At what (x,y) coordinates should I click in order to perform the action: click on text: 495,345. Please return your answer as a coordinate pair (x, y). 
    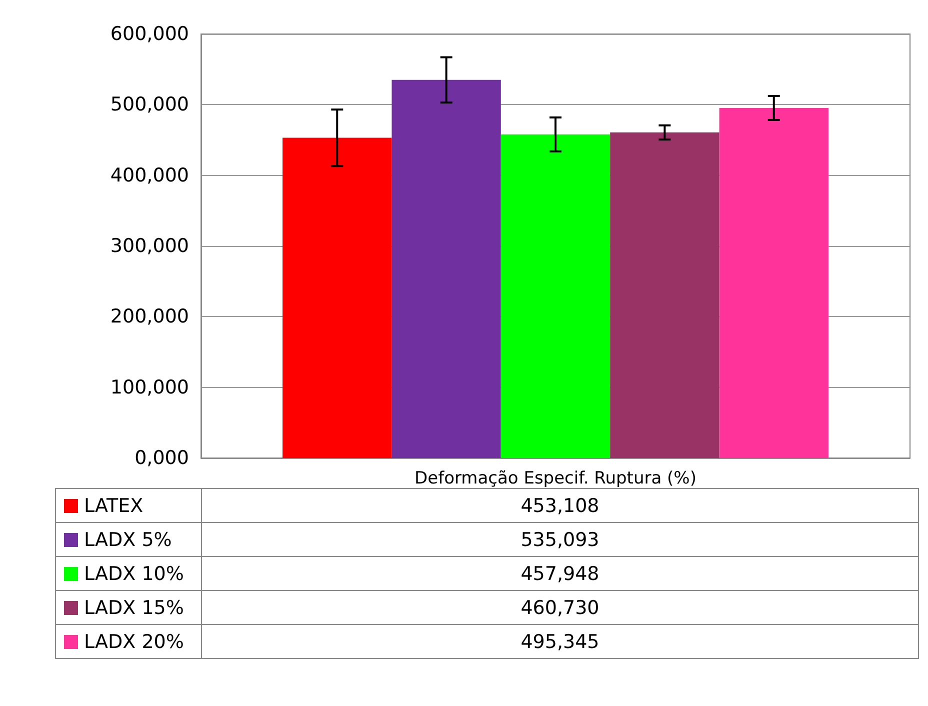
    Looking at the image, I should click on (560, 641).